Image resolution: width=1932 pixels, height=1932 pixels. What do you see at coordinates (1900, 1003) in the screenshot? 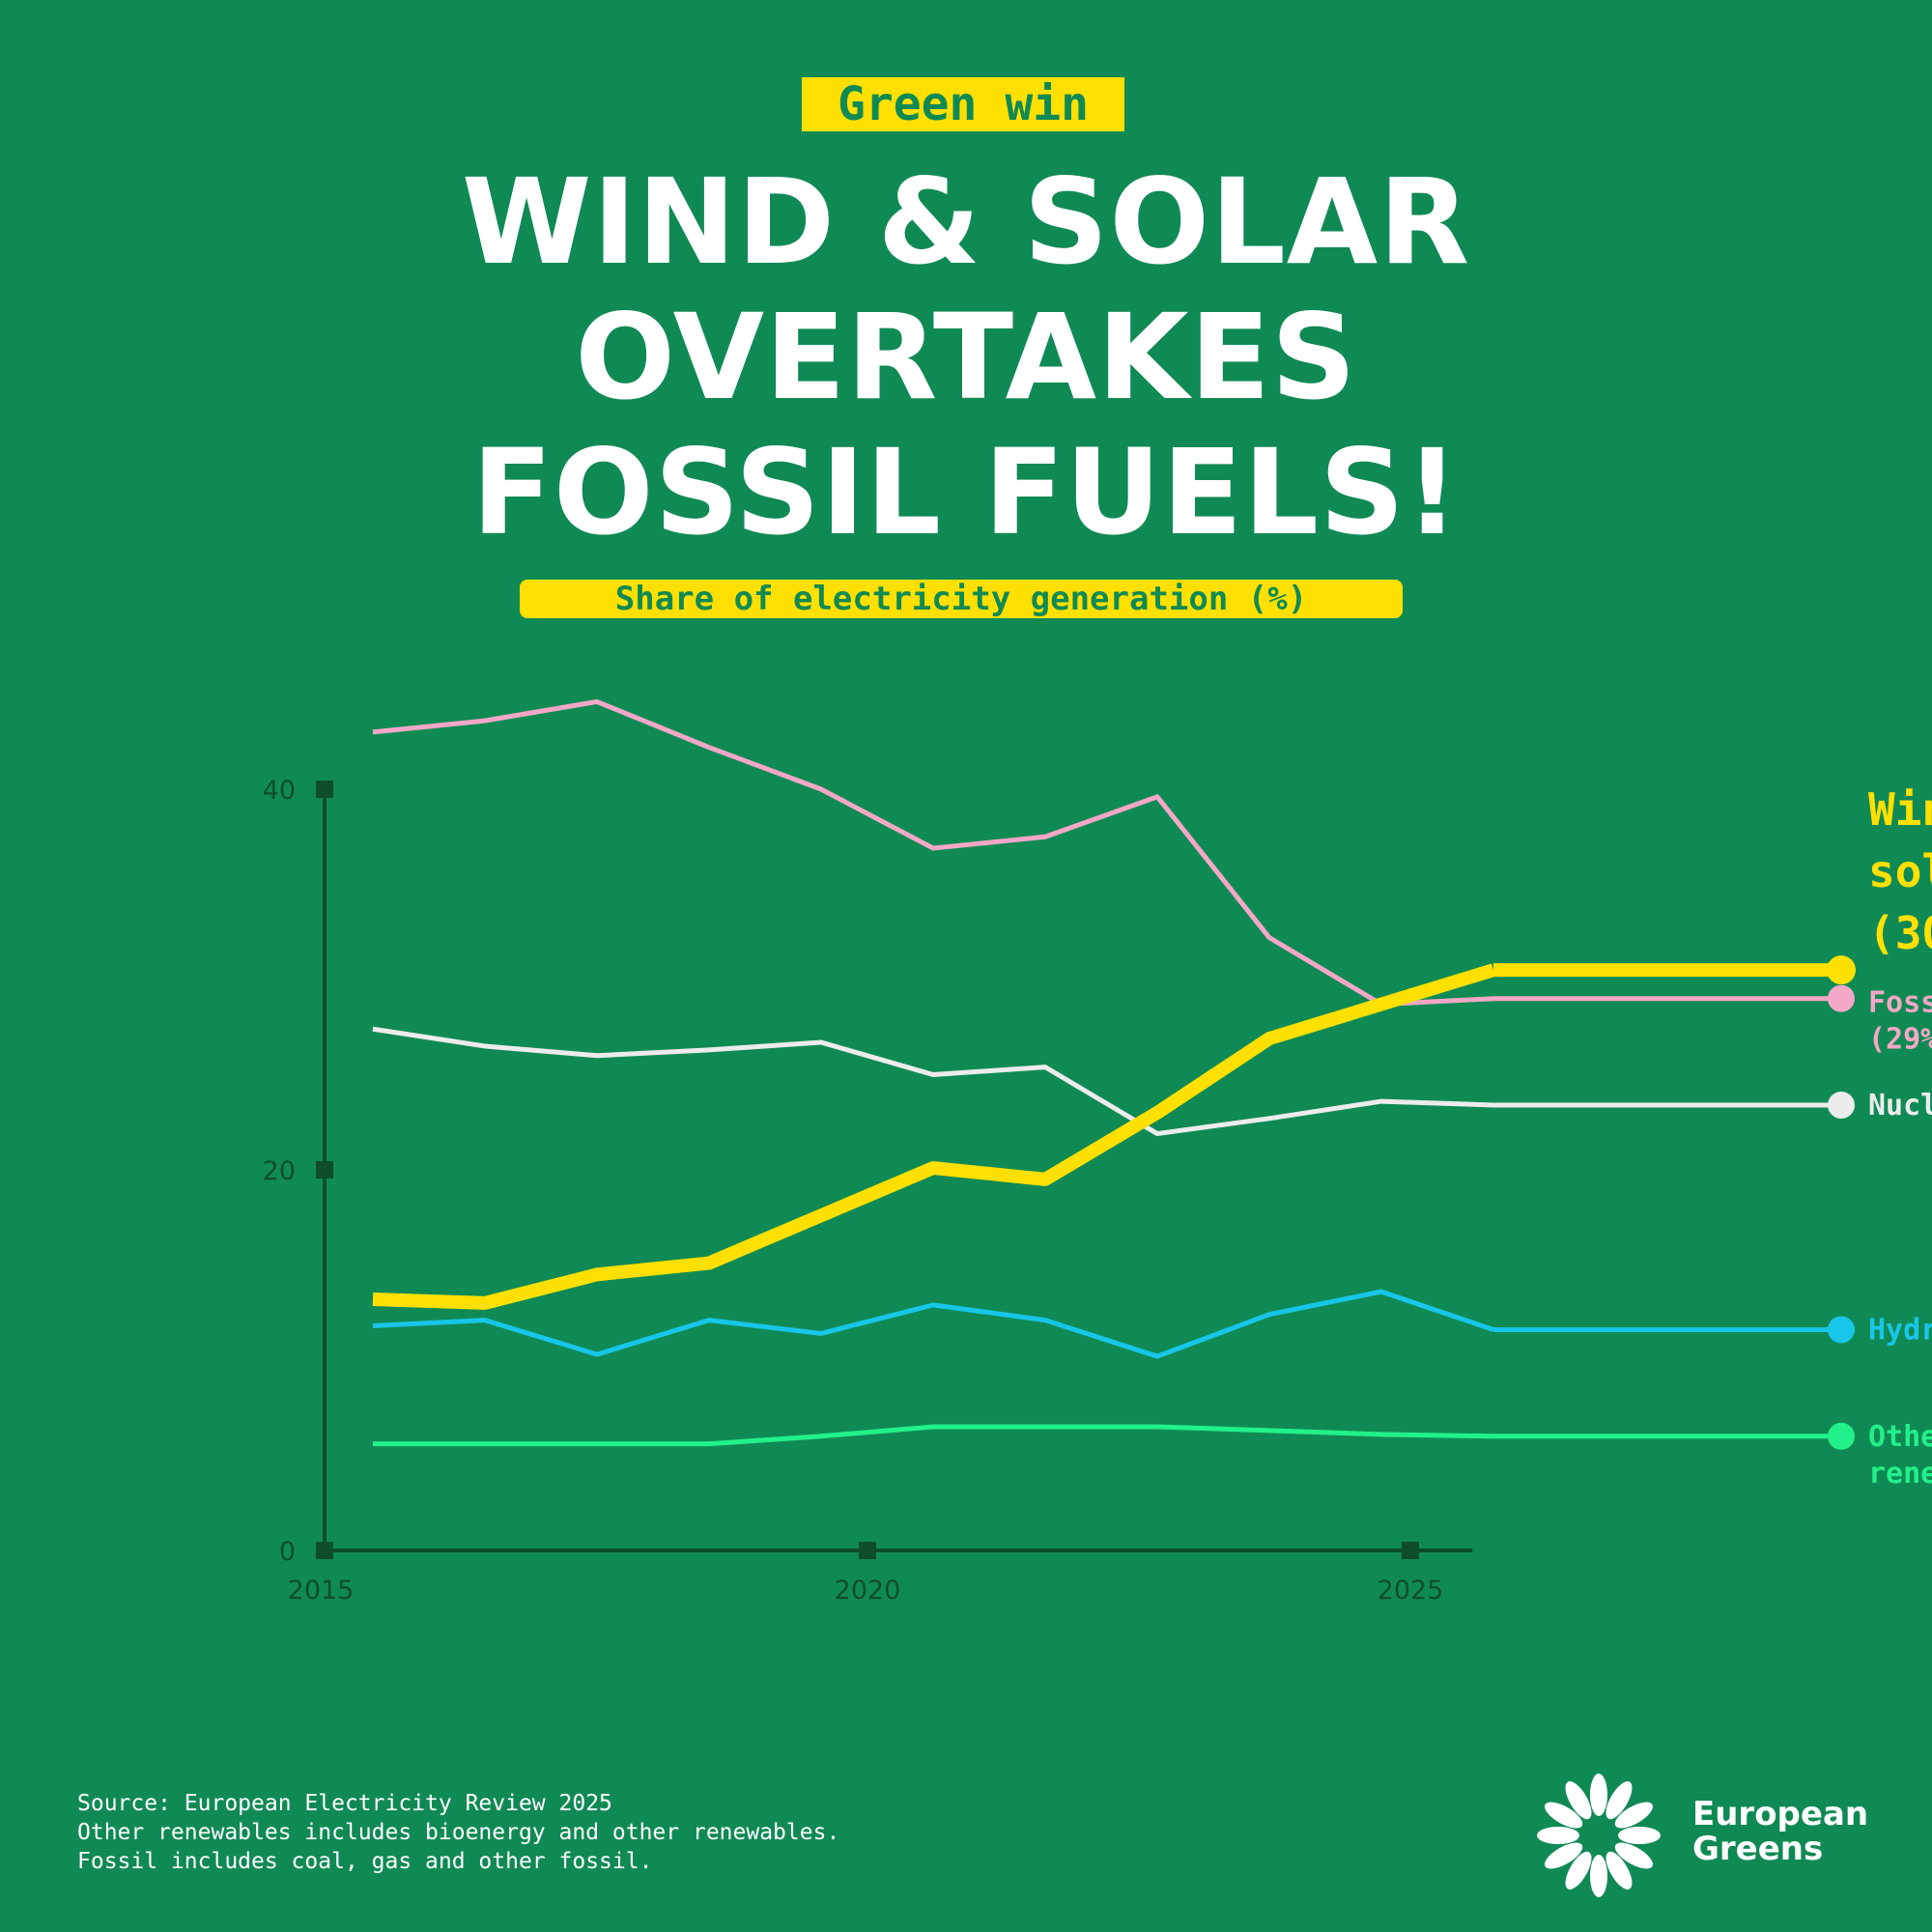
I see `series-label-fossil: Fossil` at bounding box center [1900, 1003].